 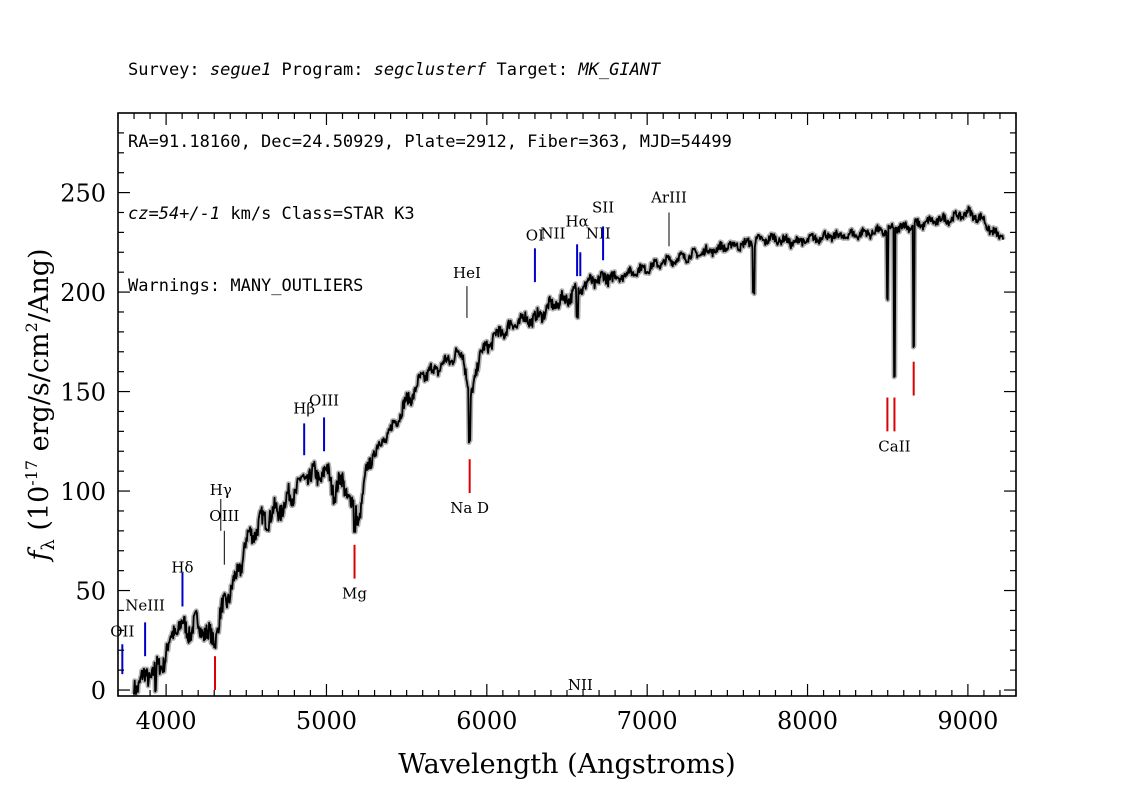 What do you see at coordinates (90, 592) in the screenshot?
I see `y-tick-label: 50` at bounding box center [90, 592].